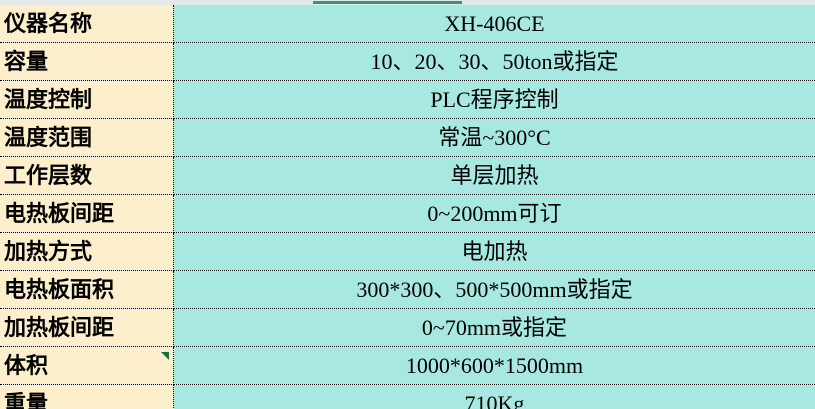  I want to click on spec-value-cell: 常温~300°C, so click(494, 137).